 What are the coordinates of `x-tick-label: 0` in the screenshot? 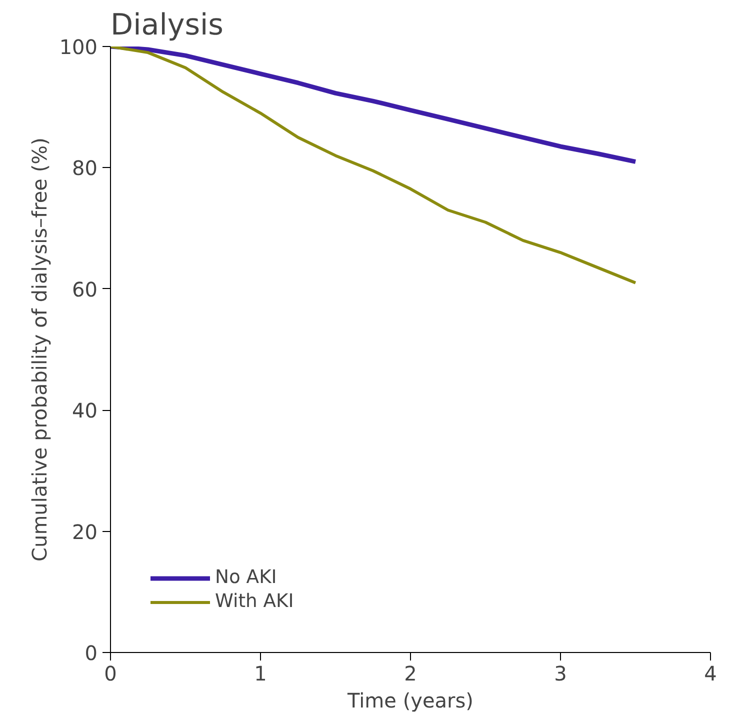 It's located at (110, 674).